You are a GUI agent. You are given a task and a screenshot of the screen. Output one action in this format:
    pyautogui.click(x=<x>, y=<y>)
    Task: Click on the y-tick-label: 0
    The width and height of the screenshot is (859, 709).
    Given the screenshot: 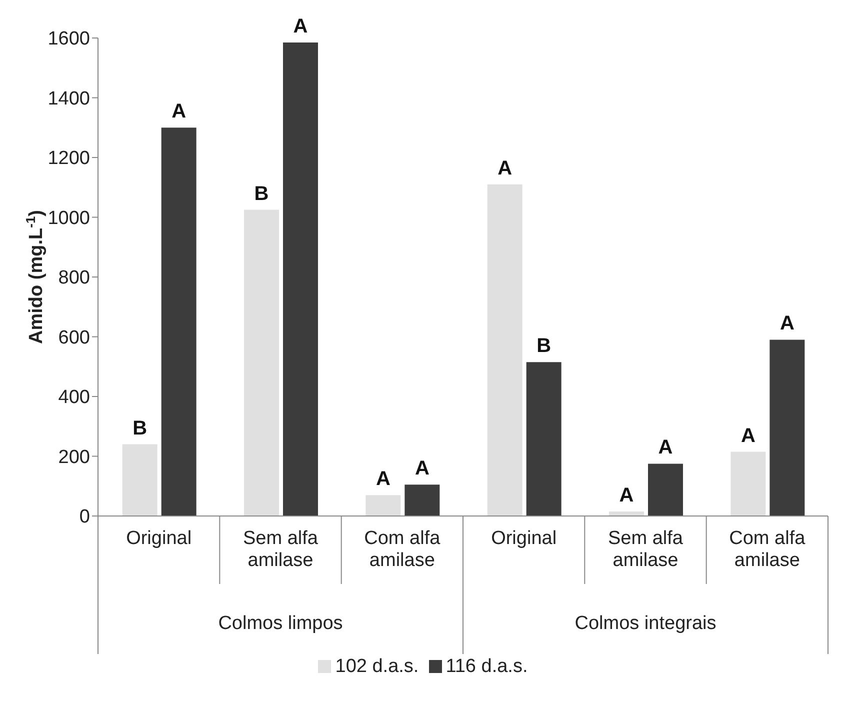 What is the action you would take?
    pyautogui.click(x=84, y=517)
    